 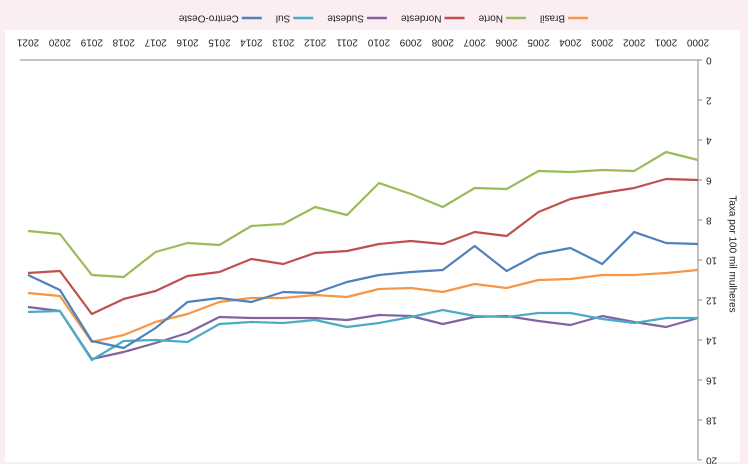 I want to click on y-tick-label: 0, so click(x=709, y=59).